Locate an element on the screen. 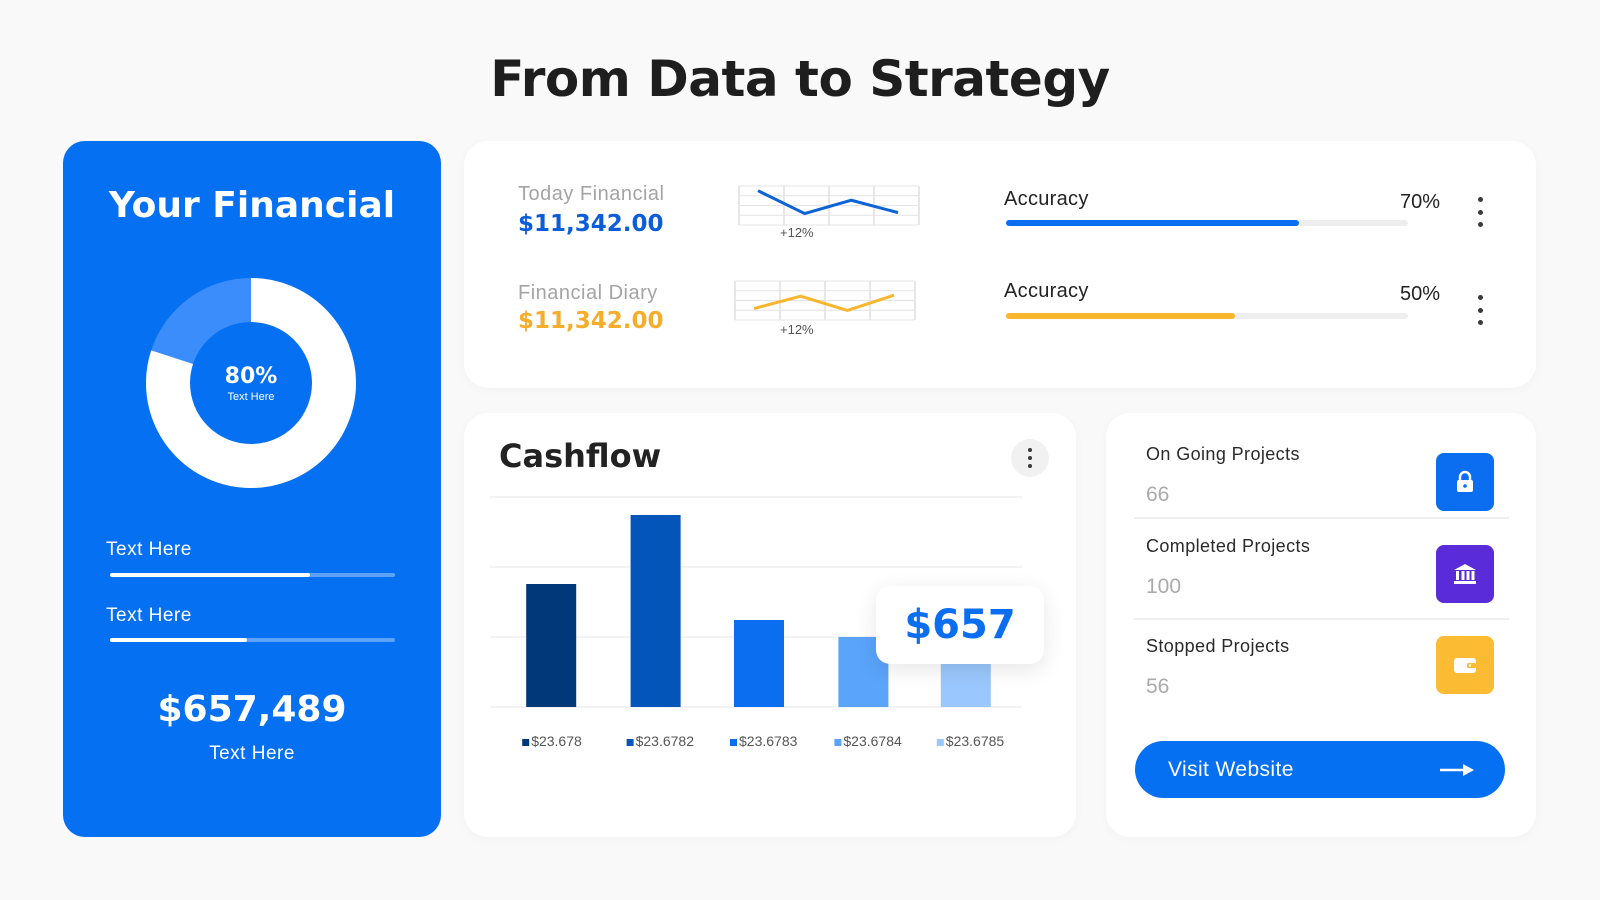  page-title: From Data to Strategy is located at coordinates (800, 79).